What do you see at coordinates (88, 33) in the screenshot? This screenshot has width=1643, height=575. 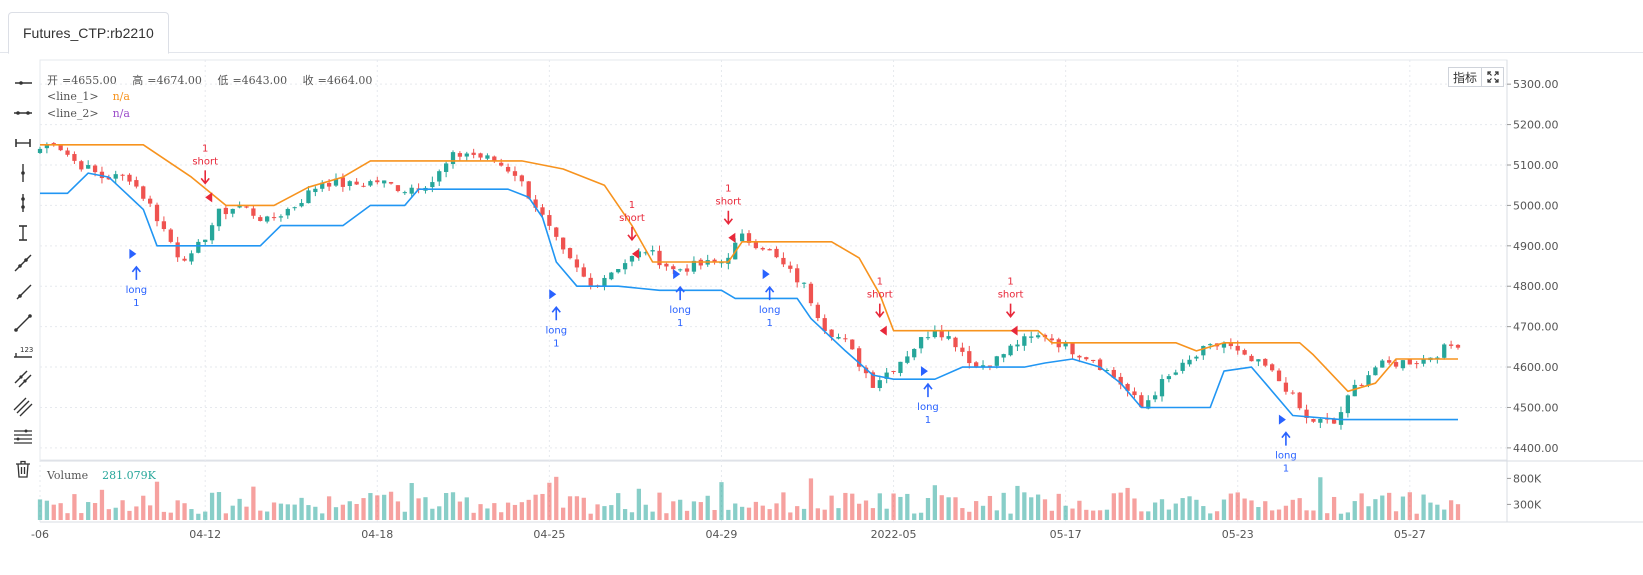 I see `tab-symbol: Futures_CTP:rb2210` at bounding box center [88, 33].